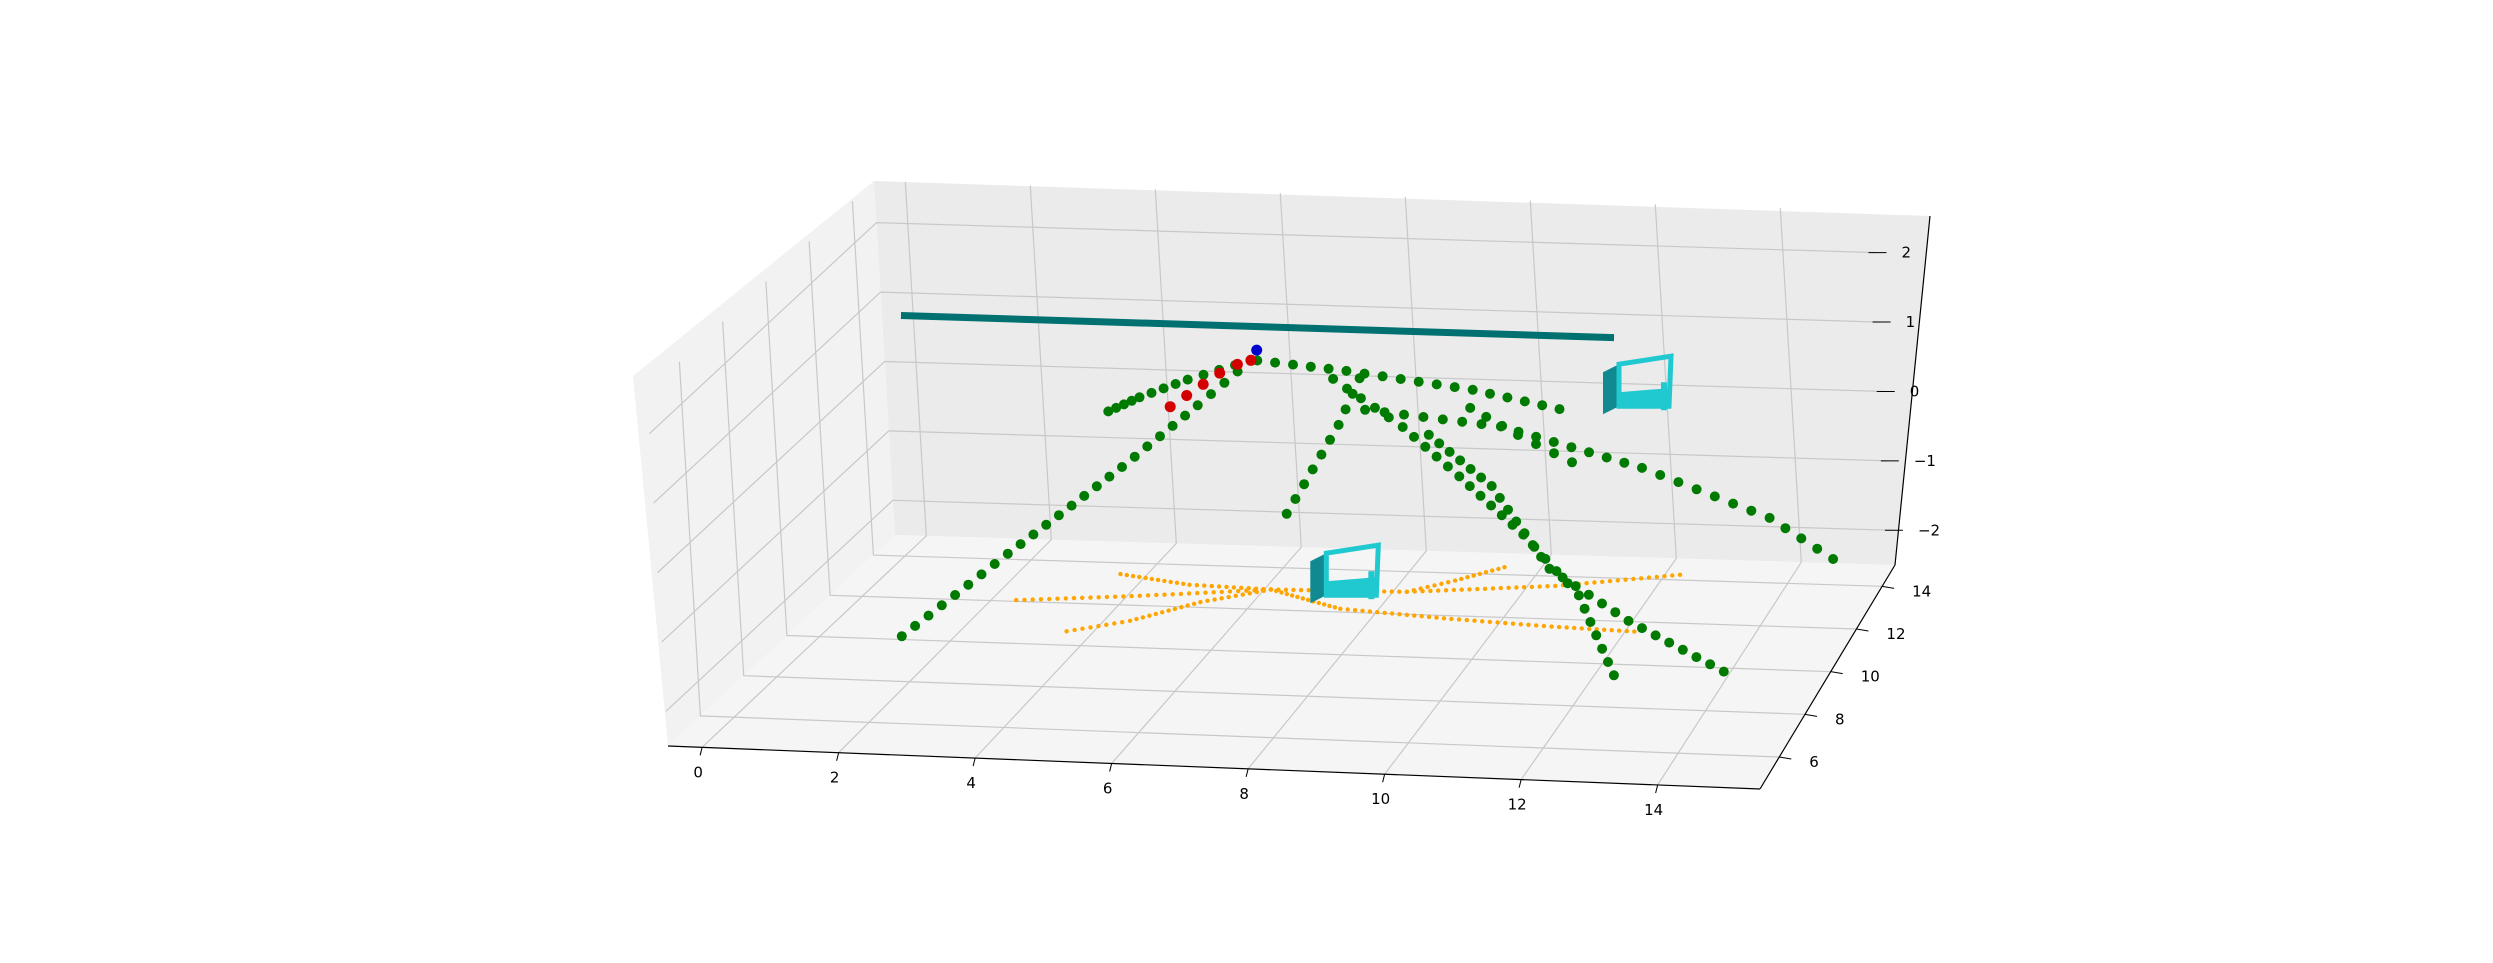 The image size is (2493, 963). What do you see at coordinates (1257, 327) in the screenshot?
I see `teal-bar-line` at bounding box center [1257, 327].